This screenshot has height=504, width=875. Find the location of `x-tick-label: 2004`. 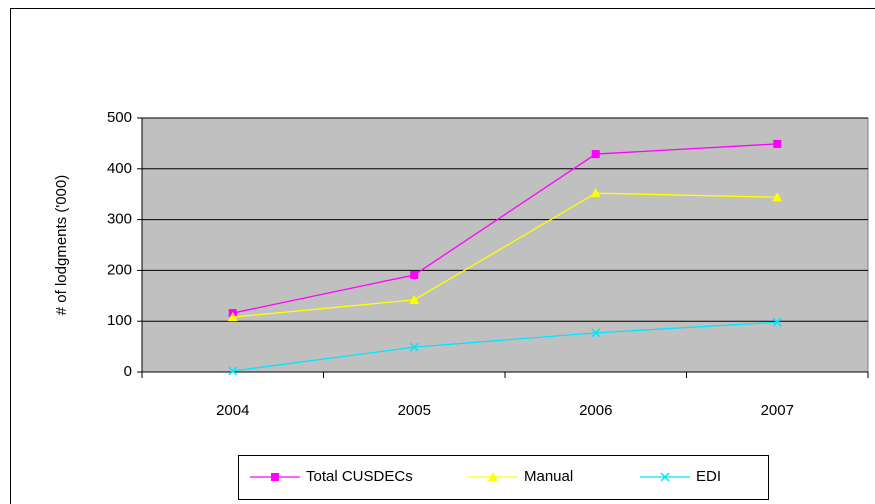

x-tick-label: 2004 is located at coordinates (232, 410).